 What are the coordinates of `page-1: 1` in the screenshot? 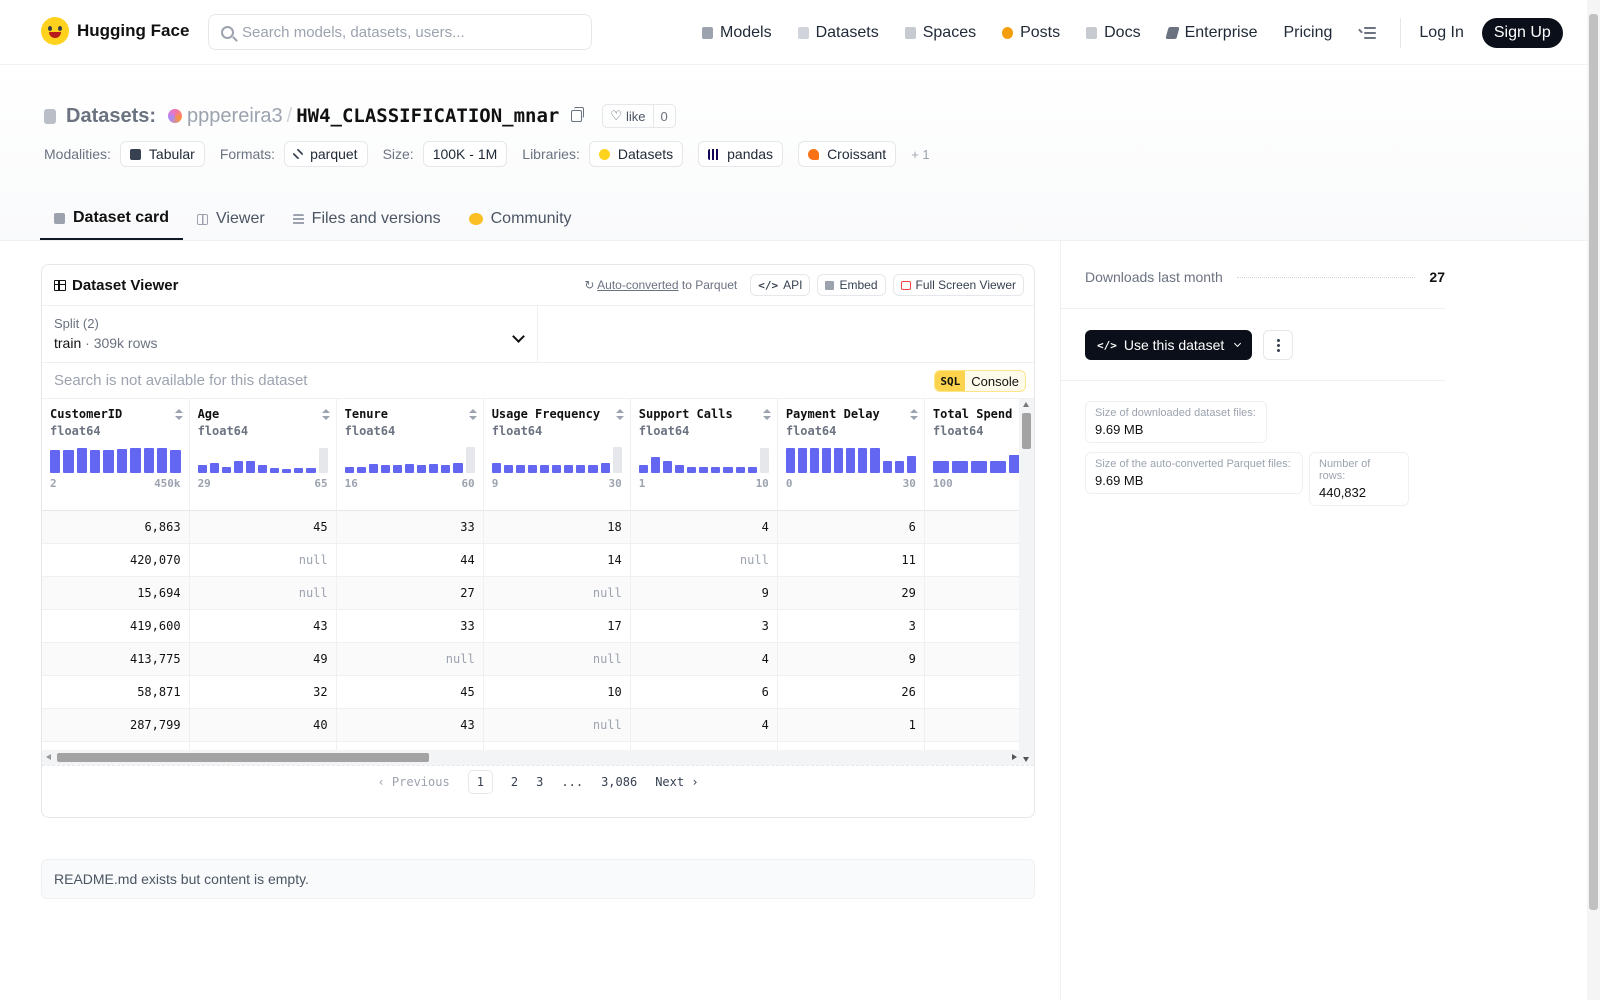 It's located at (480, 782).